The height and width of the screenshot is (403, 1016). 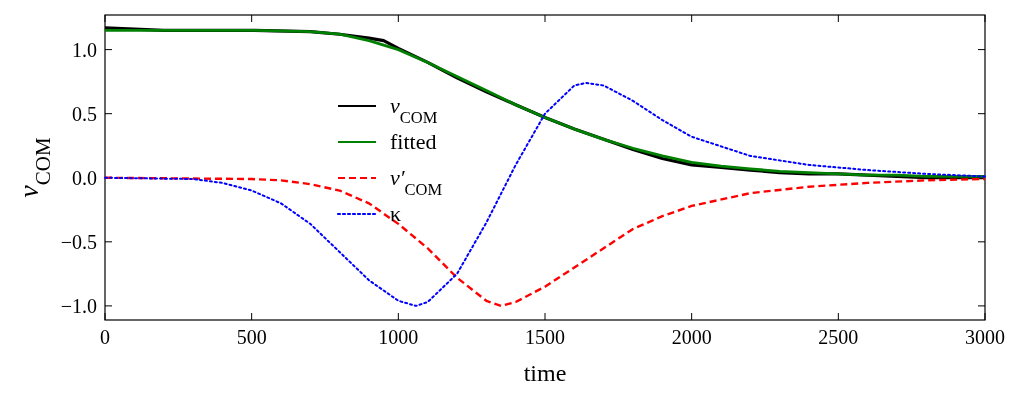 What do you see at coordinates (78, 241) in the screenshot?
I see `y-tick-label: −0.5` at bounding box center [78, 241].